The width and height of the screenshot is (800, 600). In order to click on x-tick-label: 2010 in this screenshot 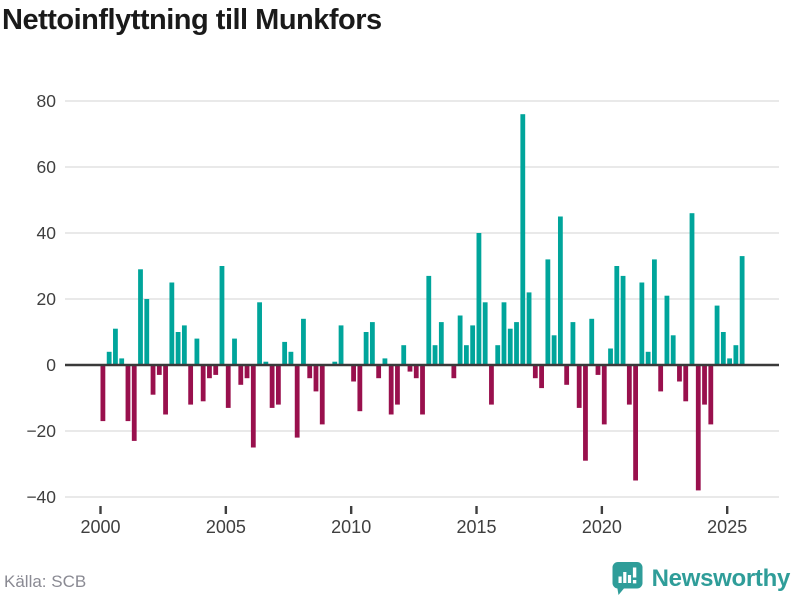, I will do `click(351, 527)`.